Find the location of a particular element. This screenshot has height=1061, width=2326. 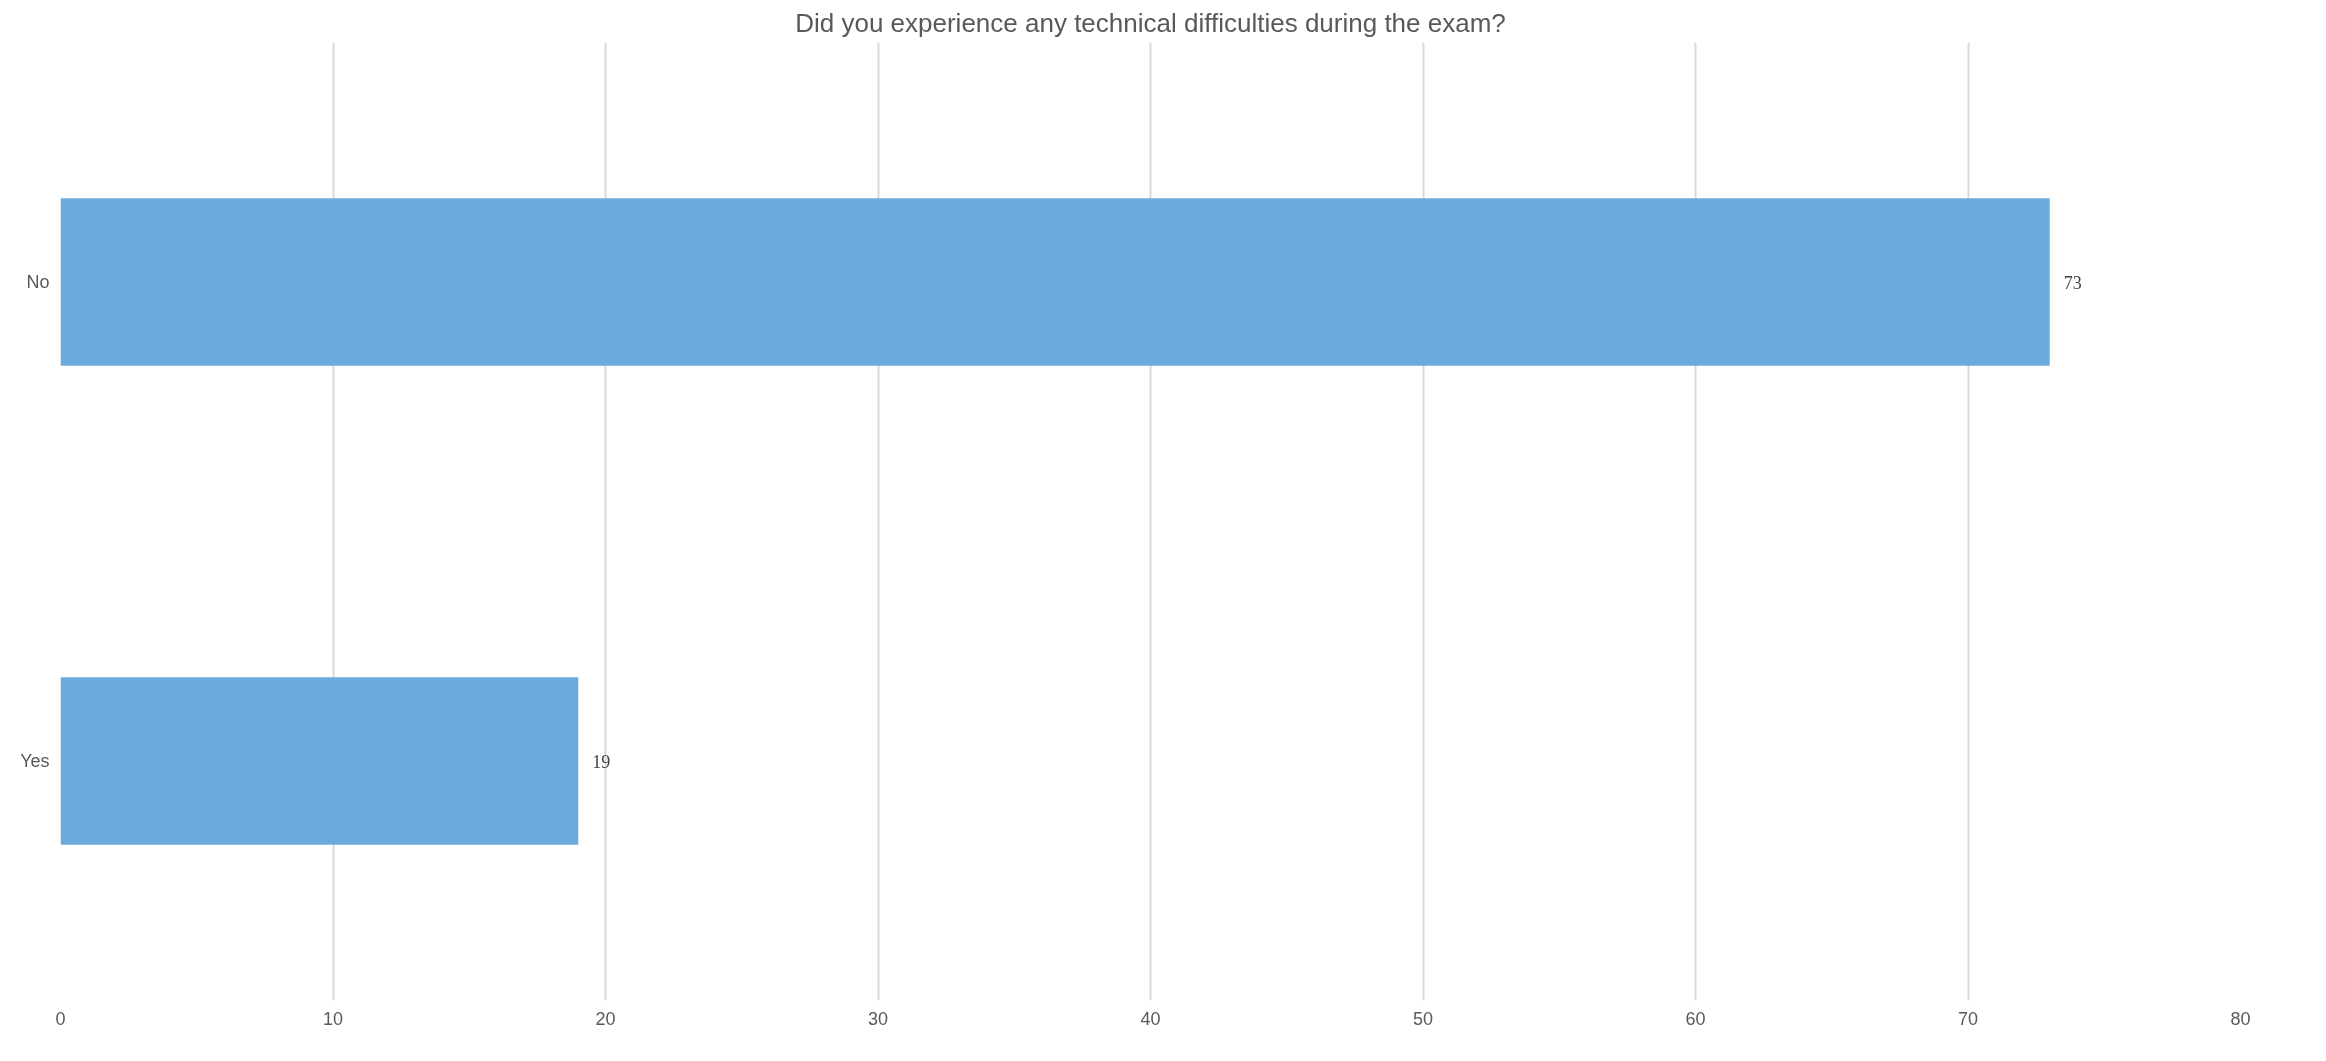

data-label: 19 is located at coordinates (601, 761).